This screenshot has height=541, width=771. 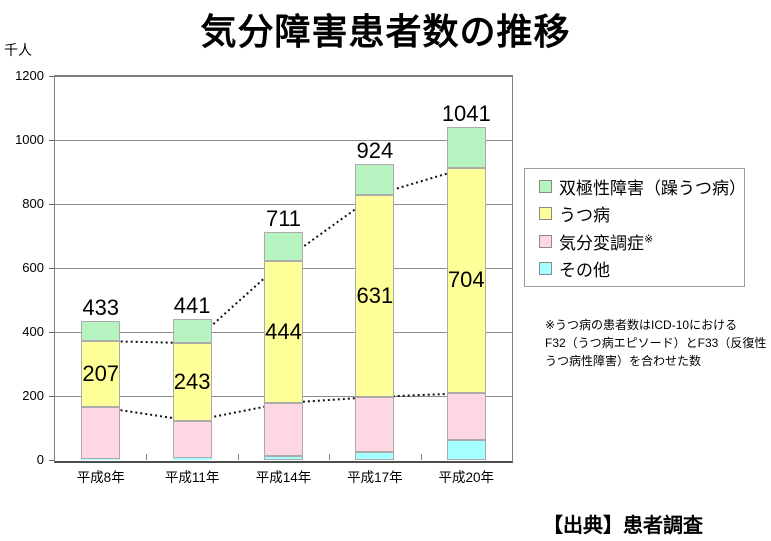 I want to click on bar-value-label: 207, so click(x=101, y=374).